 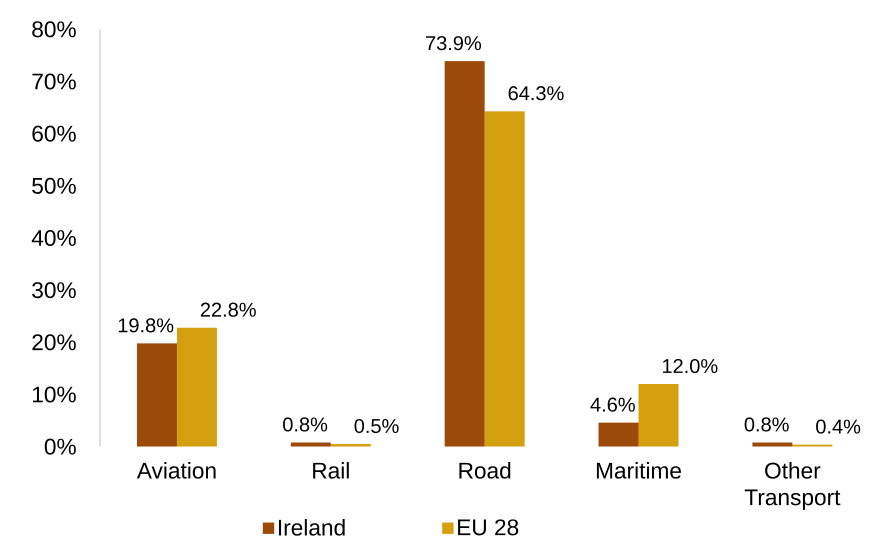 I want to click on y-tick-label: 70%, so click(x=54, y=81).